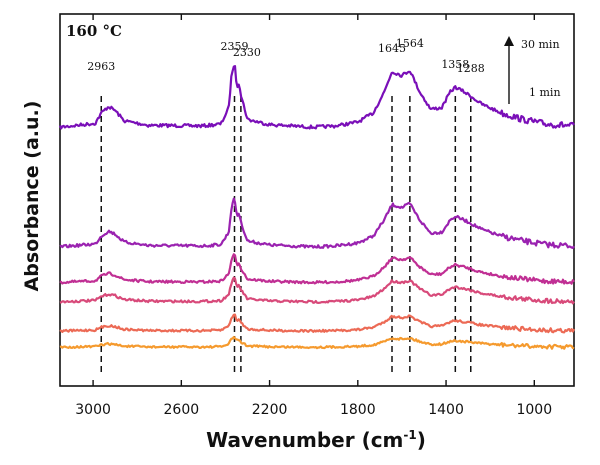 The height and width of the screenshot is (465, 600). What do you see at coordinates (358, 410) in the screenshot?
I see `x-tick-label-1800: 1800` at bounding box center [358, 410].